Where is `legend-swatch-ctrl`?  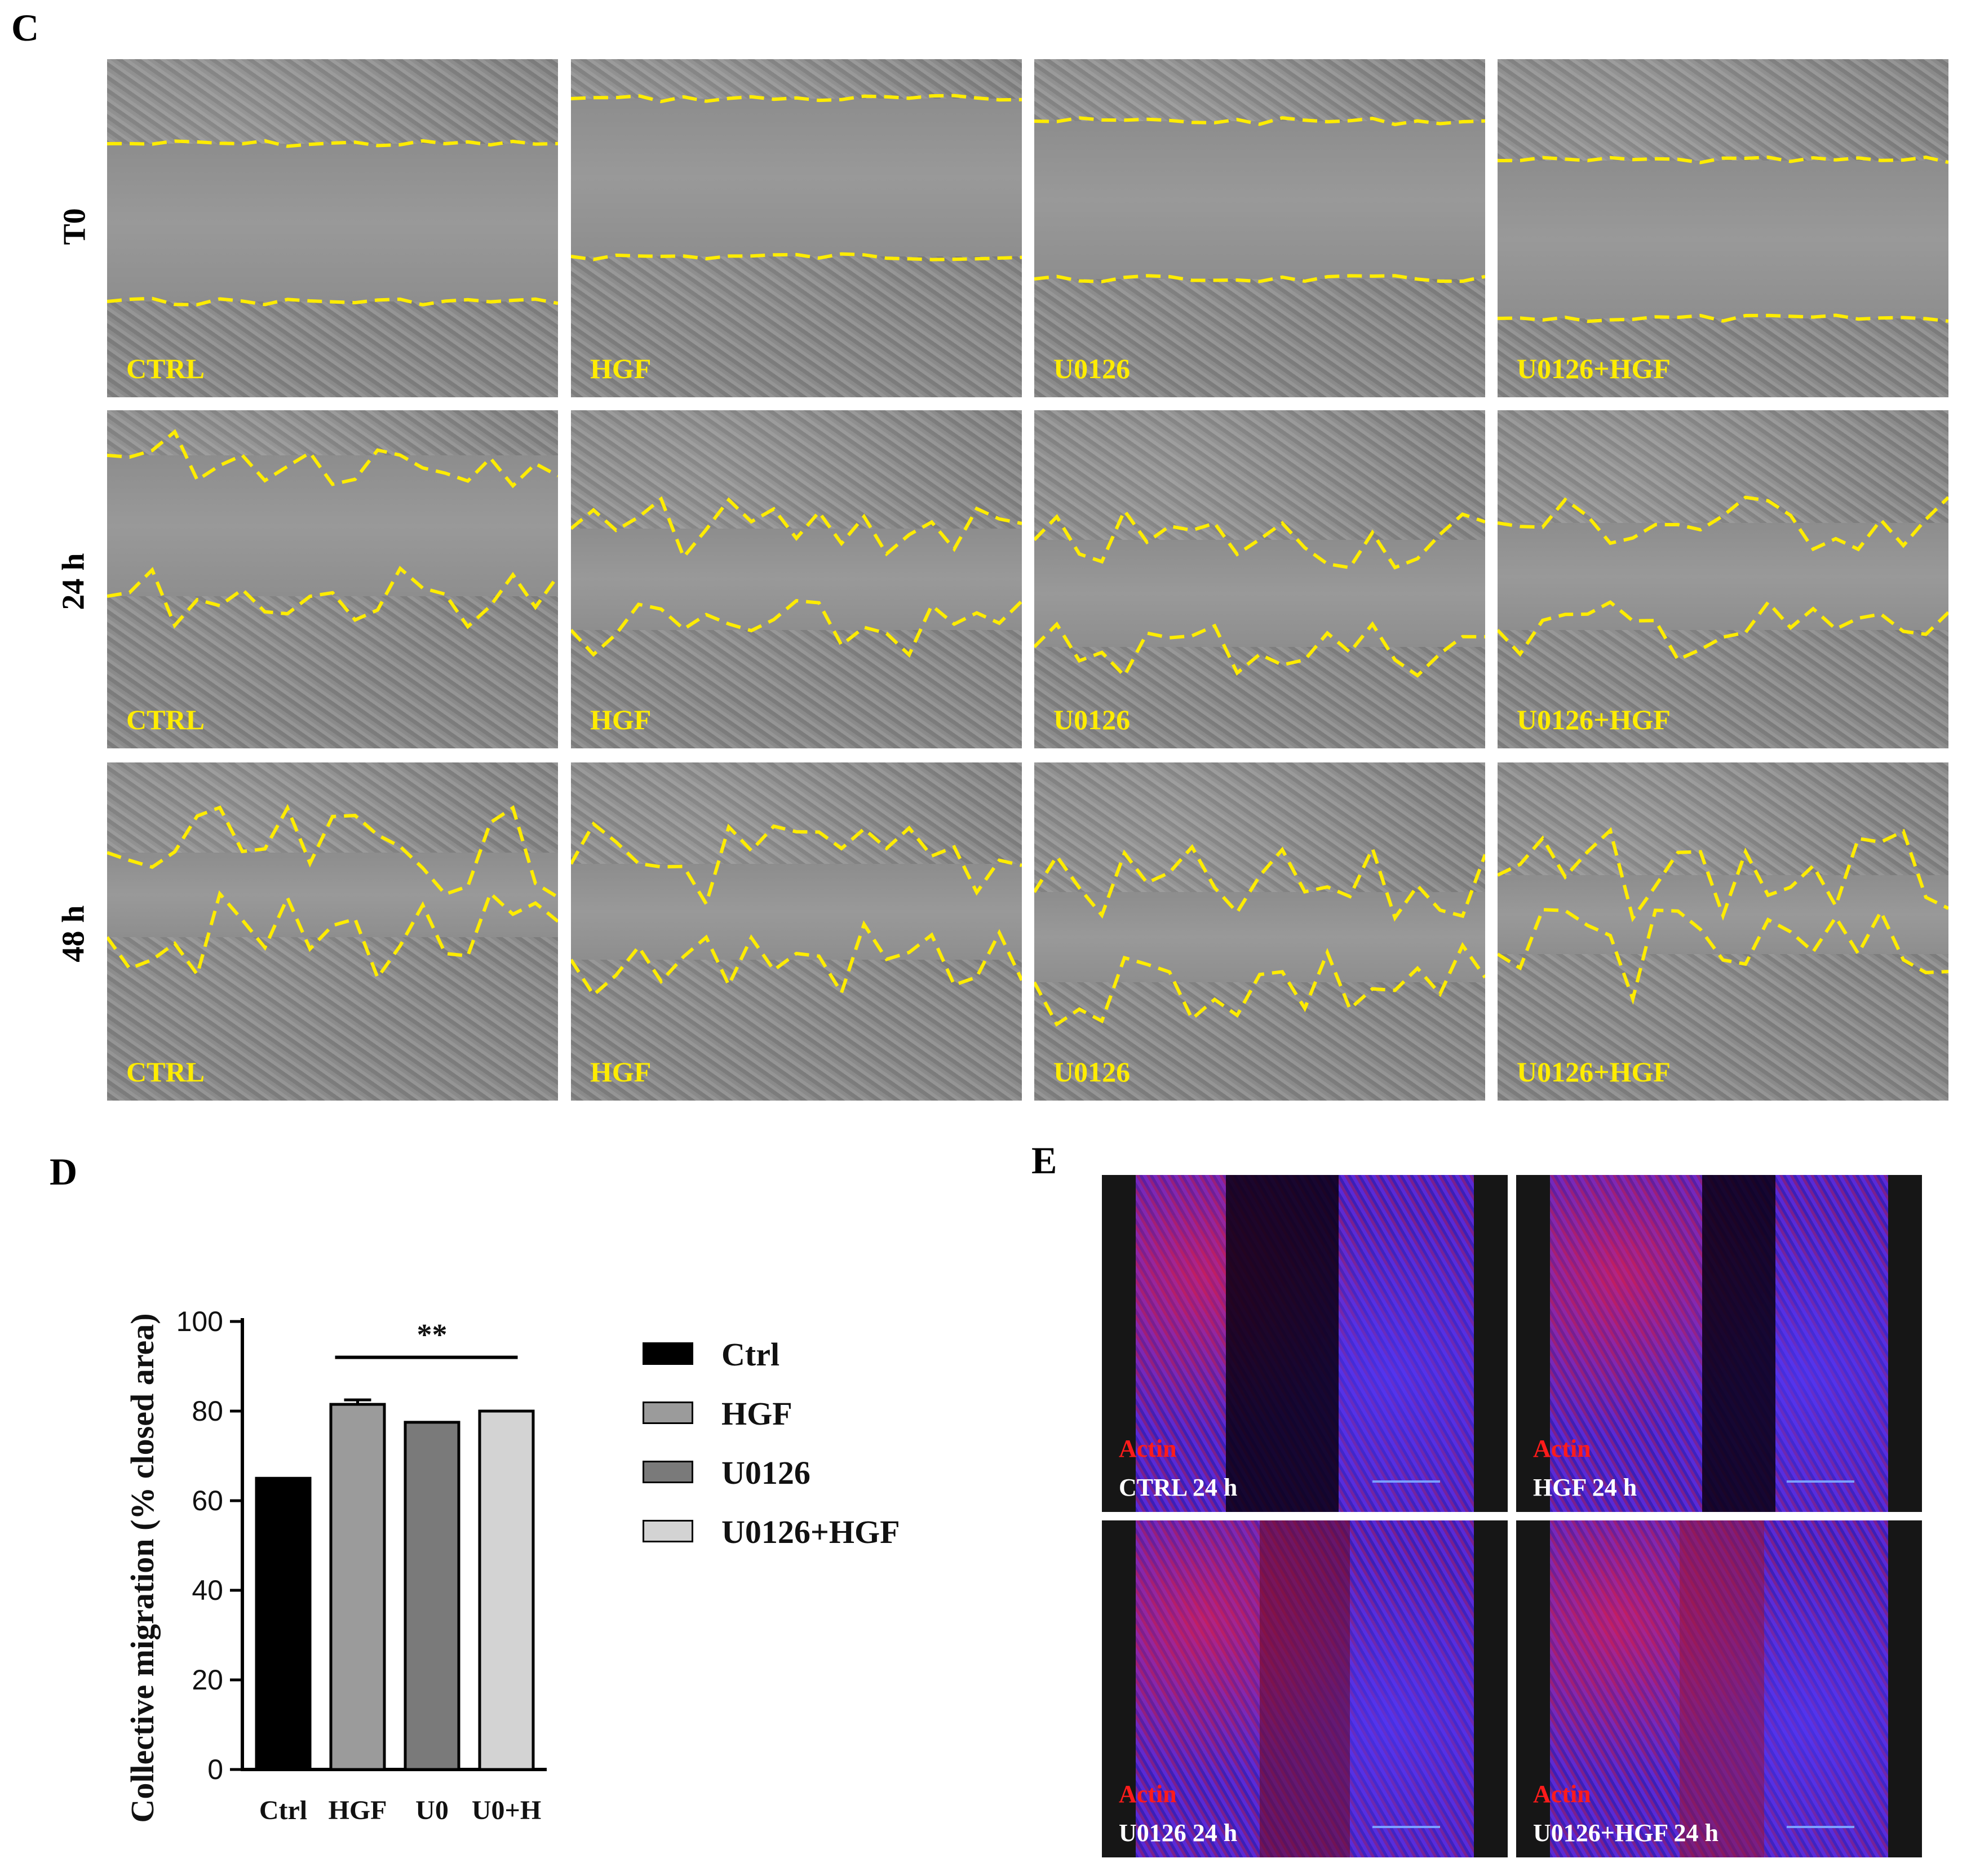 legend-swatch-ctrl is located at coordinates (668, 1353).